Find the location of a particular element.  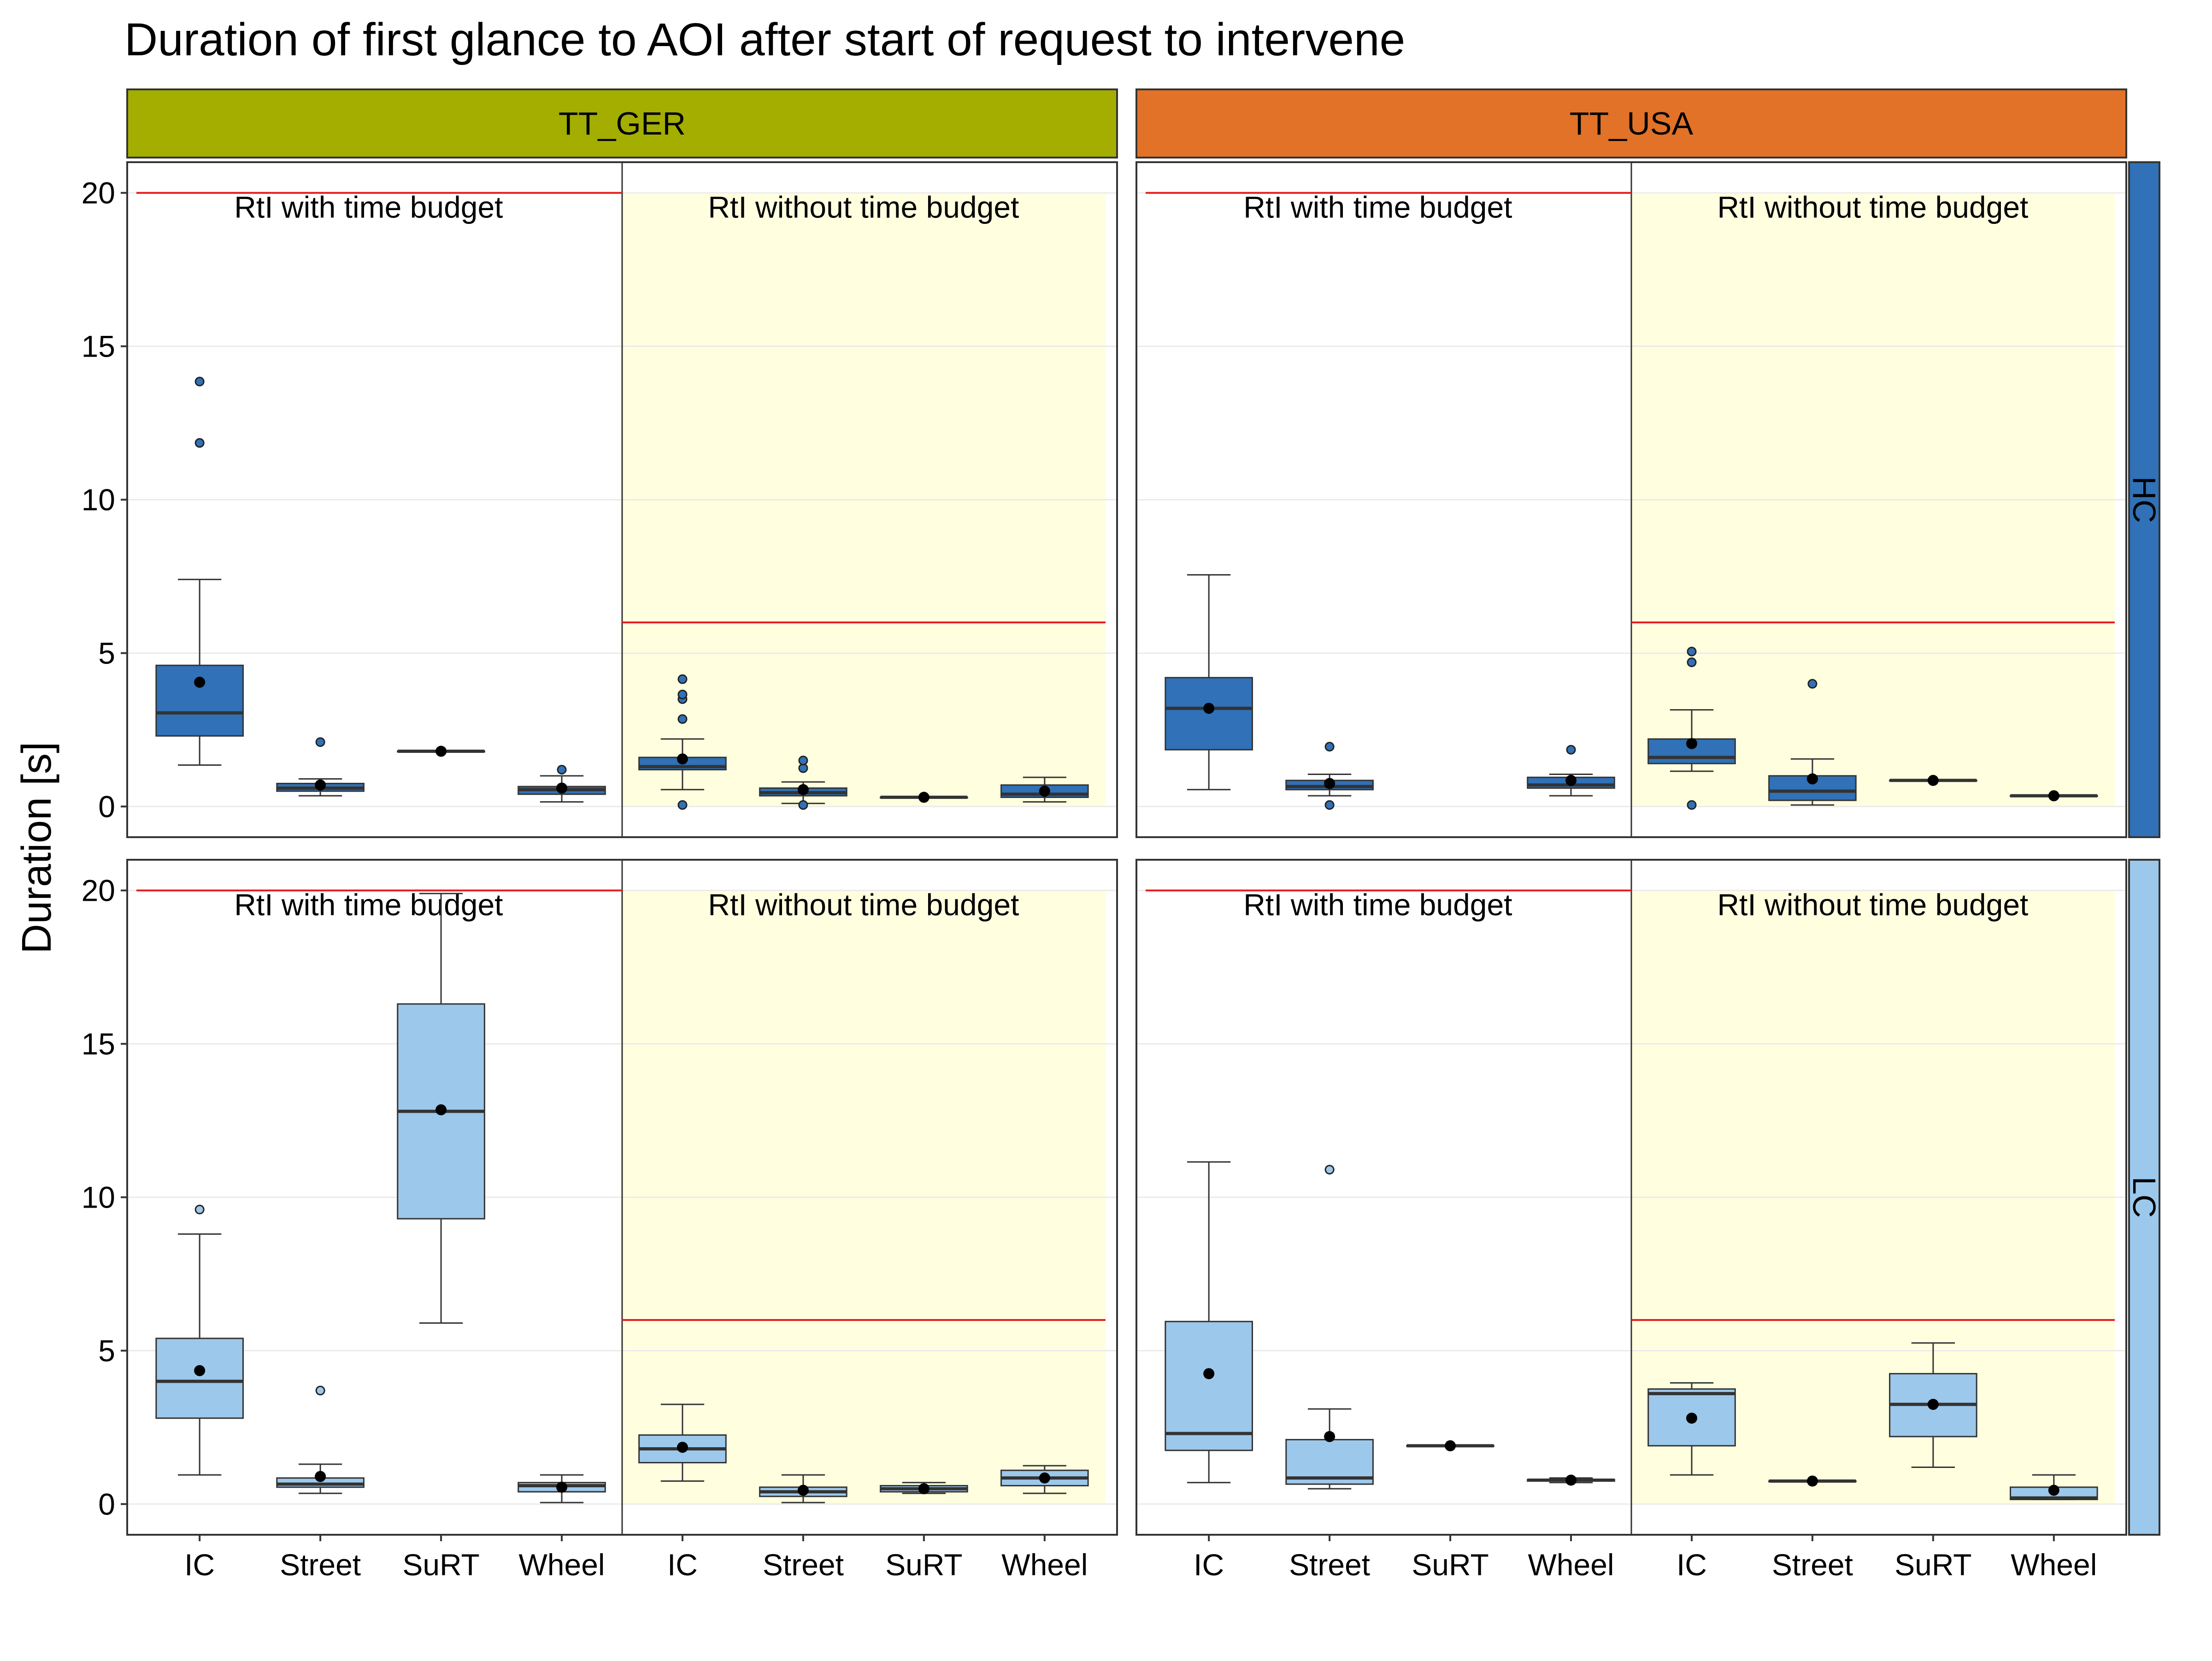

facet-strip-label: LC is located at coordinates (2144, 1197).